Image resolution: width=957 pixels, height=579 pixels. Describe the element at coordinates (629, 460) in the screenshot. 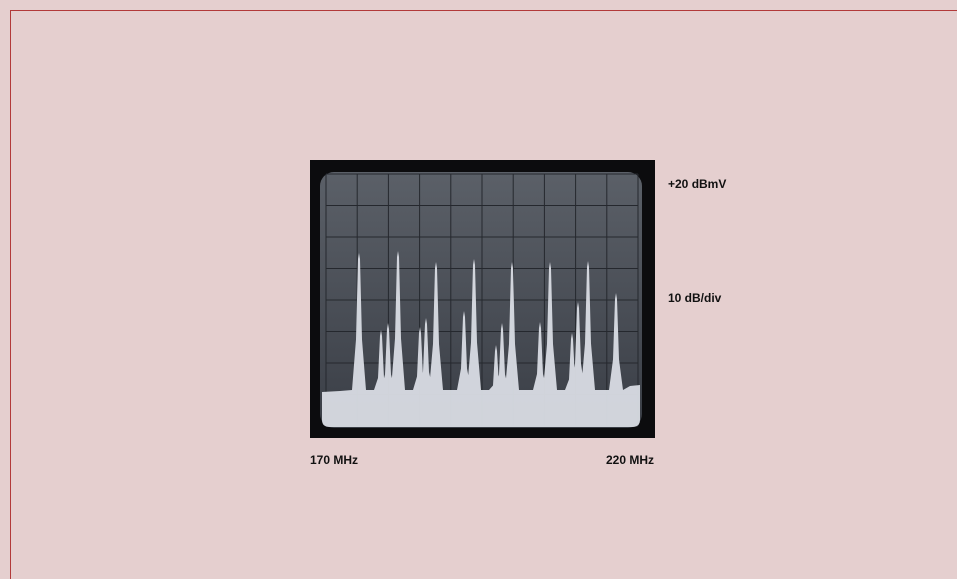

I see `end-frequency: 220 MHz` at that location.